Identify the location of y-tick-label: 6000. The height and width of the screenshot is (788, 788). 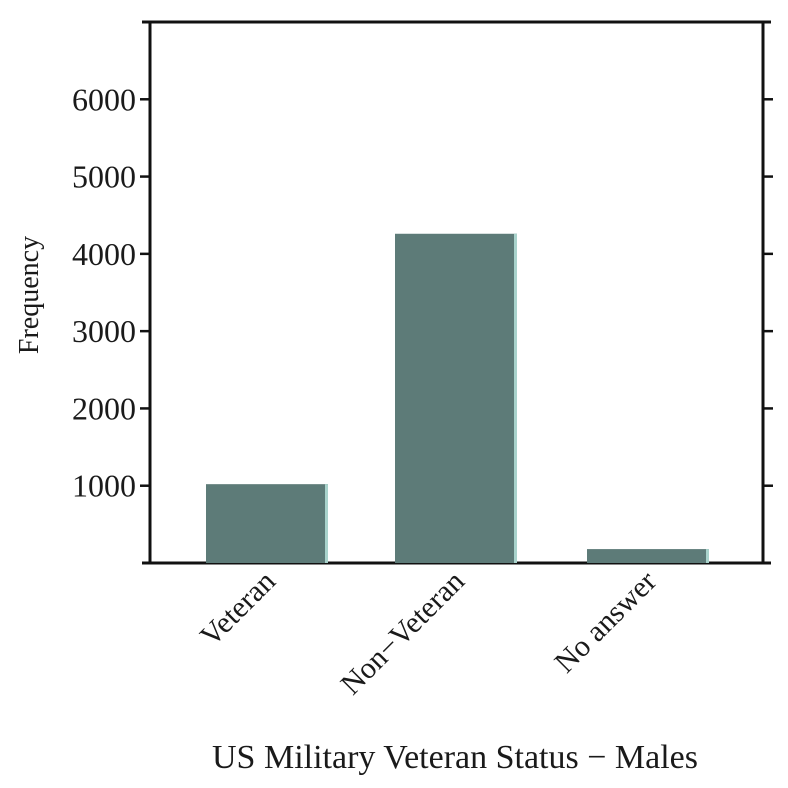
(104, 99).